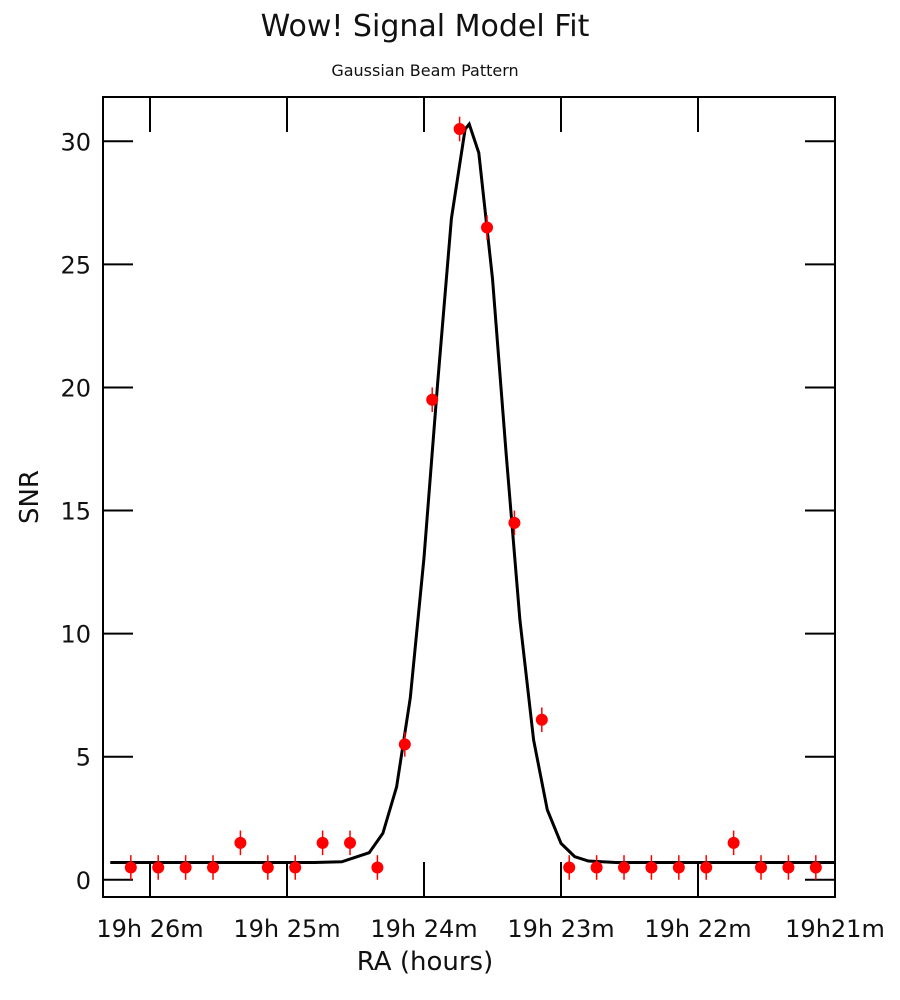 Image resolution: width=900 pixels, height=1000 pixels. What do you see at coordinates (425, 26) in the screenshot?
I see `chart-title: Wow! Signal Model Fit` at bounding box center [425, 26].